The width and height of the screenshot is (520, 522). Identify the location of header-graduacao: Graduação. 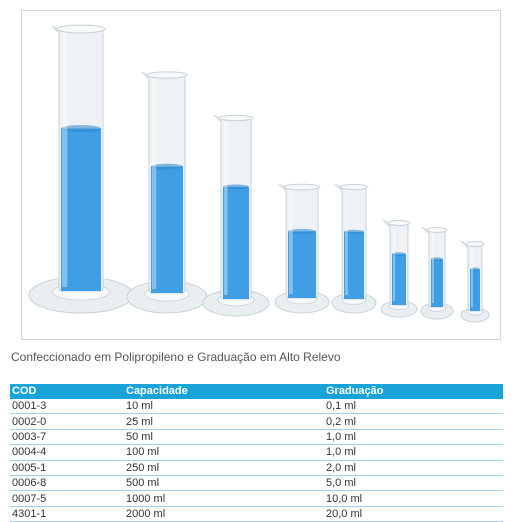
(413, 391).